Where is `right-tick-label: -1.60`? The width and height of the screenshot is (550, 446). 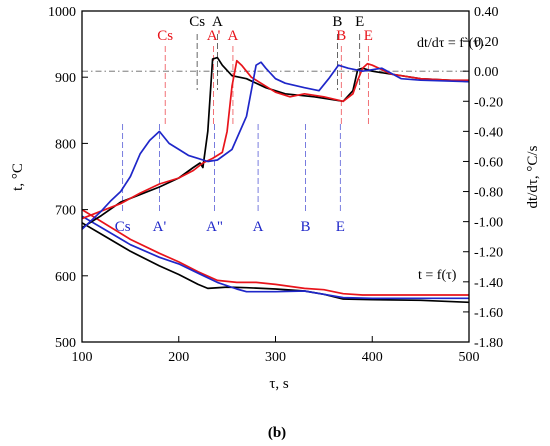 right-tick-label: -1.60 is located at coordinates (488, 313).